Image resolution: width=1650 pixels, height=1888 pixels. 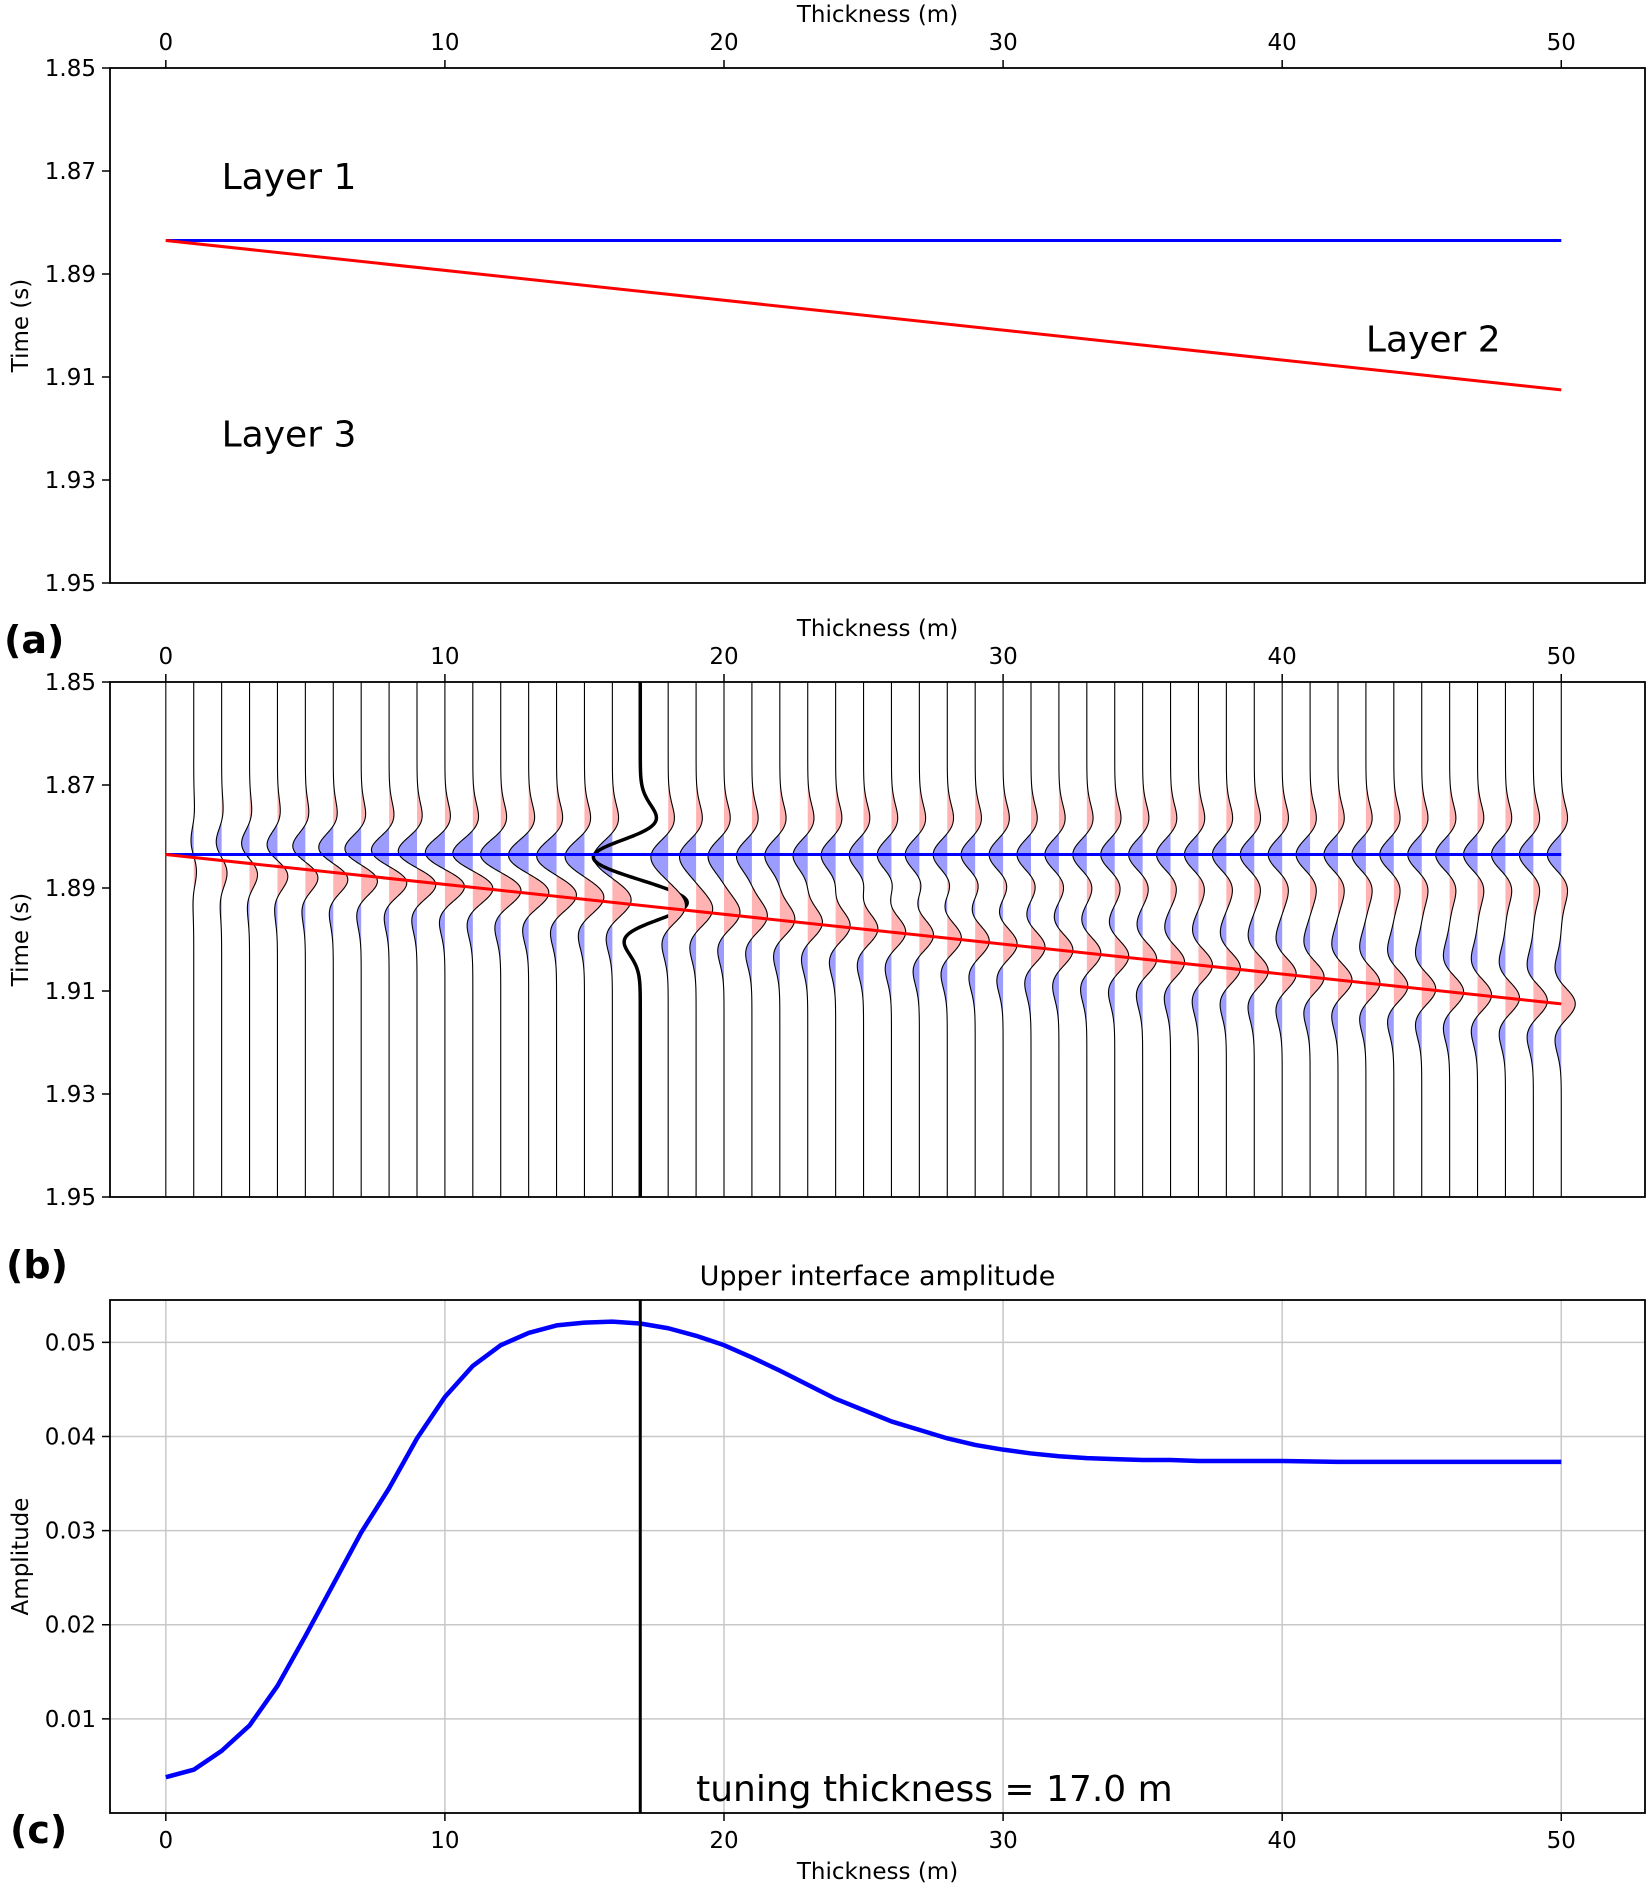 I want to click on panel-c-ytick-label-4: 0.05, so click(x=70, y=1343).